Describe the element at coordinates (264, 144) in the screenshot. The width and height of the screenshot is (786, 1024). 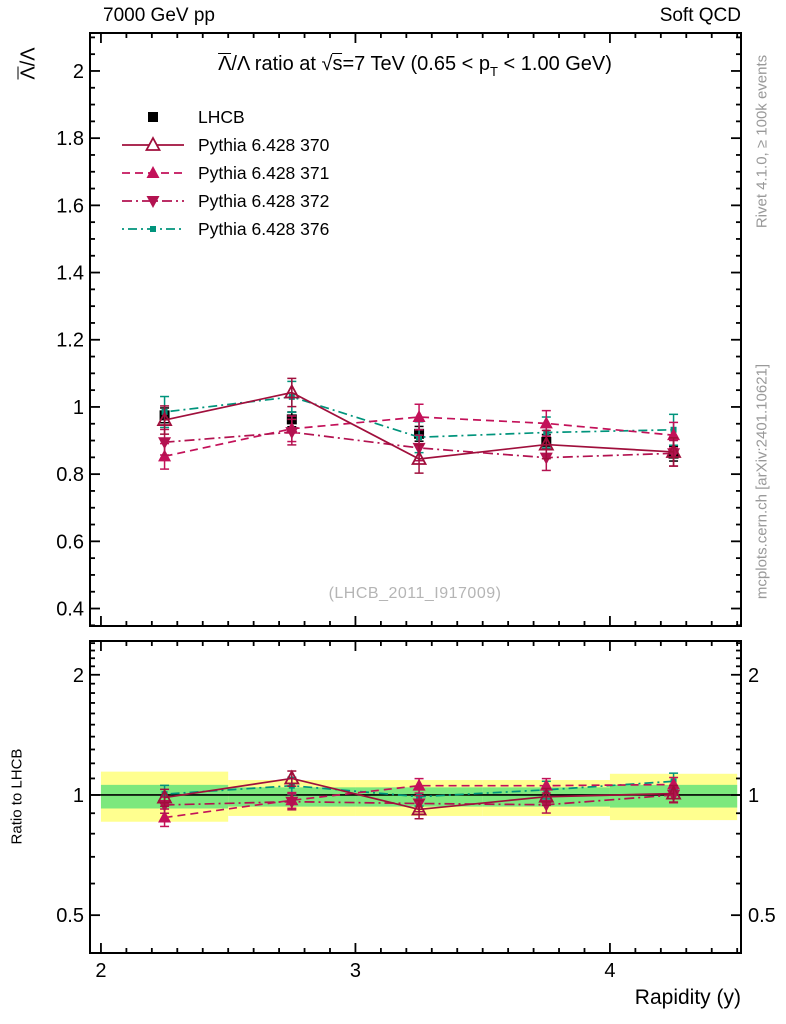
I see `legend-label: Pythia 6.428 370` at that location.